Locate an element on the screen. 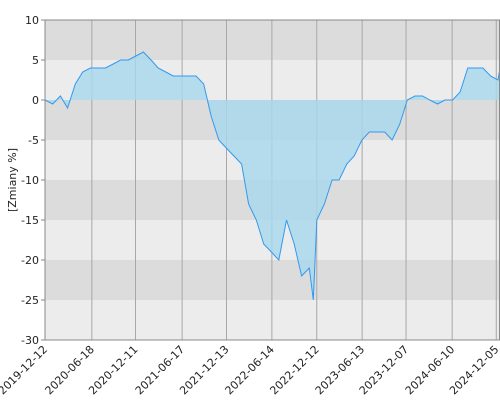 This screenshot has width=500, height=400. y-tick-label: -10 is located at coordinates (30, 180).